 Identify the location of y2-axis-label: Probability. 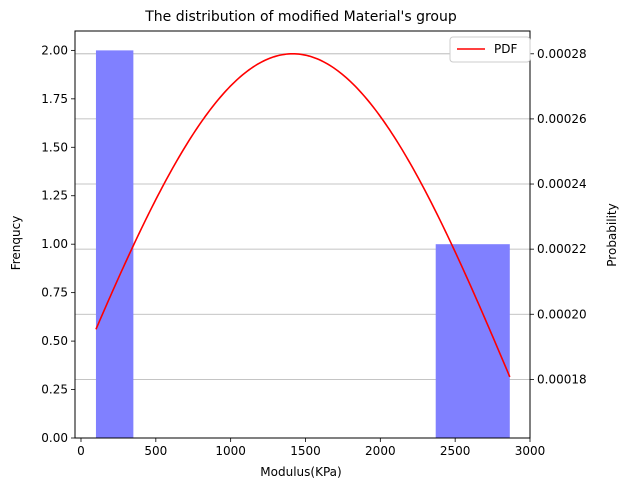
(612, 234).